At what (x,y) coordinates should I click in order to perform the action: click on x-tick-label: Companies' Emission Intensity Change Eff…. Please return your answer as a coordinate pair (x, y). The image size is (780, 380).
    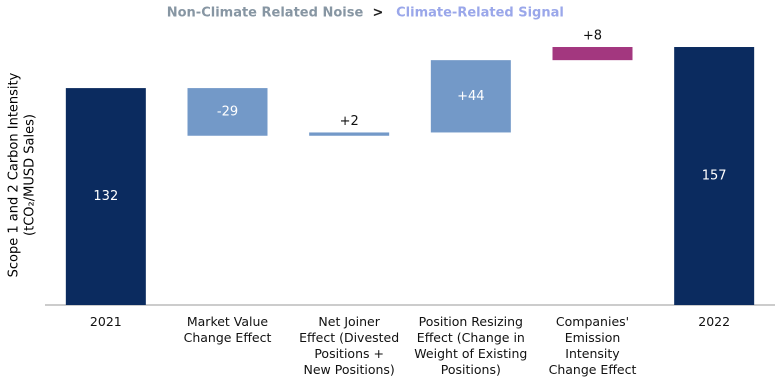
    Looking at the image, I should click on (592, 345).